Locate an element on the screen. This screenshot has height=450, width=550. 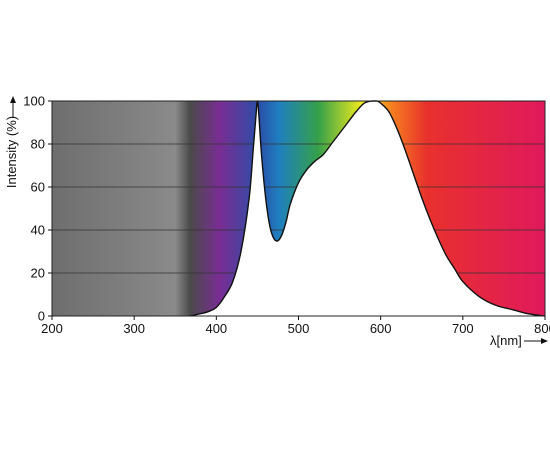
y-axis-label: Intensity (%) is located at coordinates (11, 152).